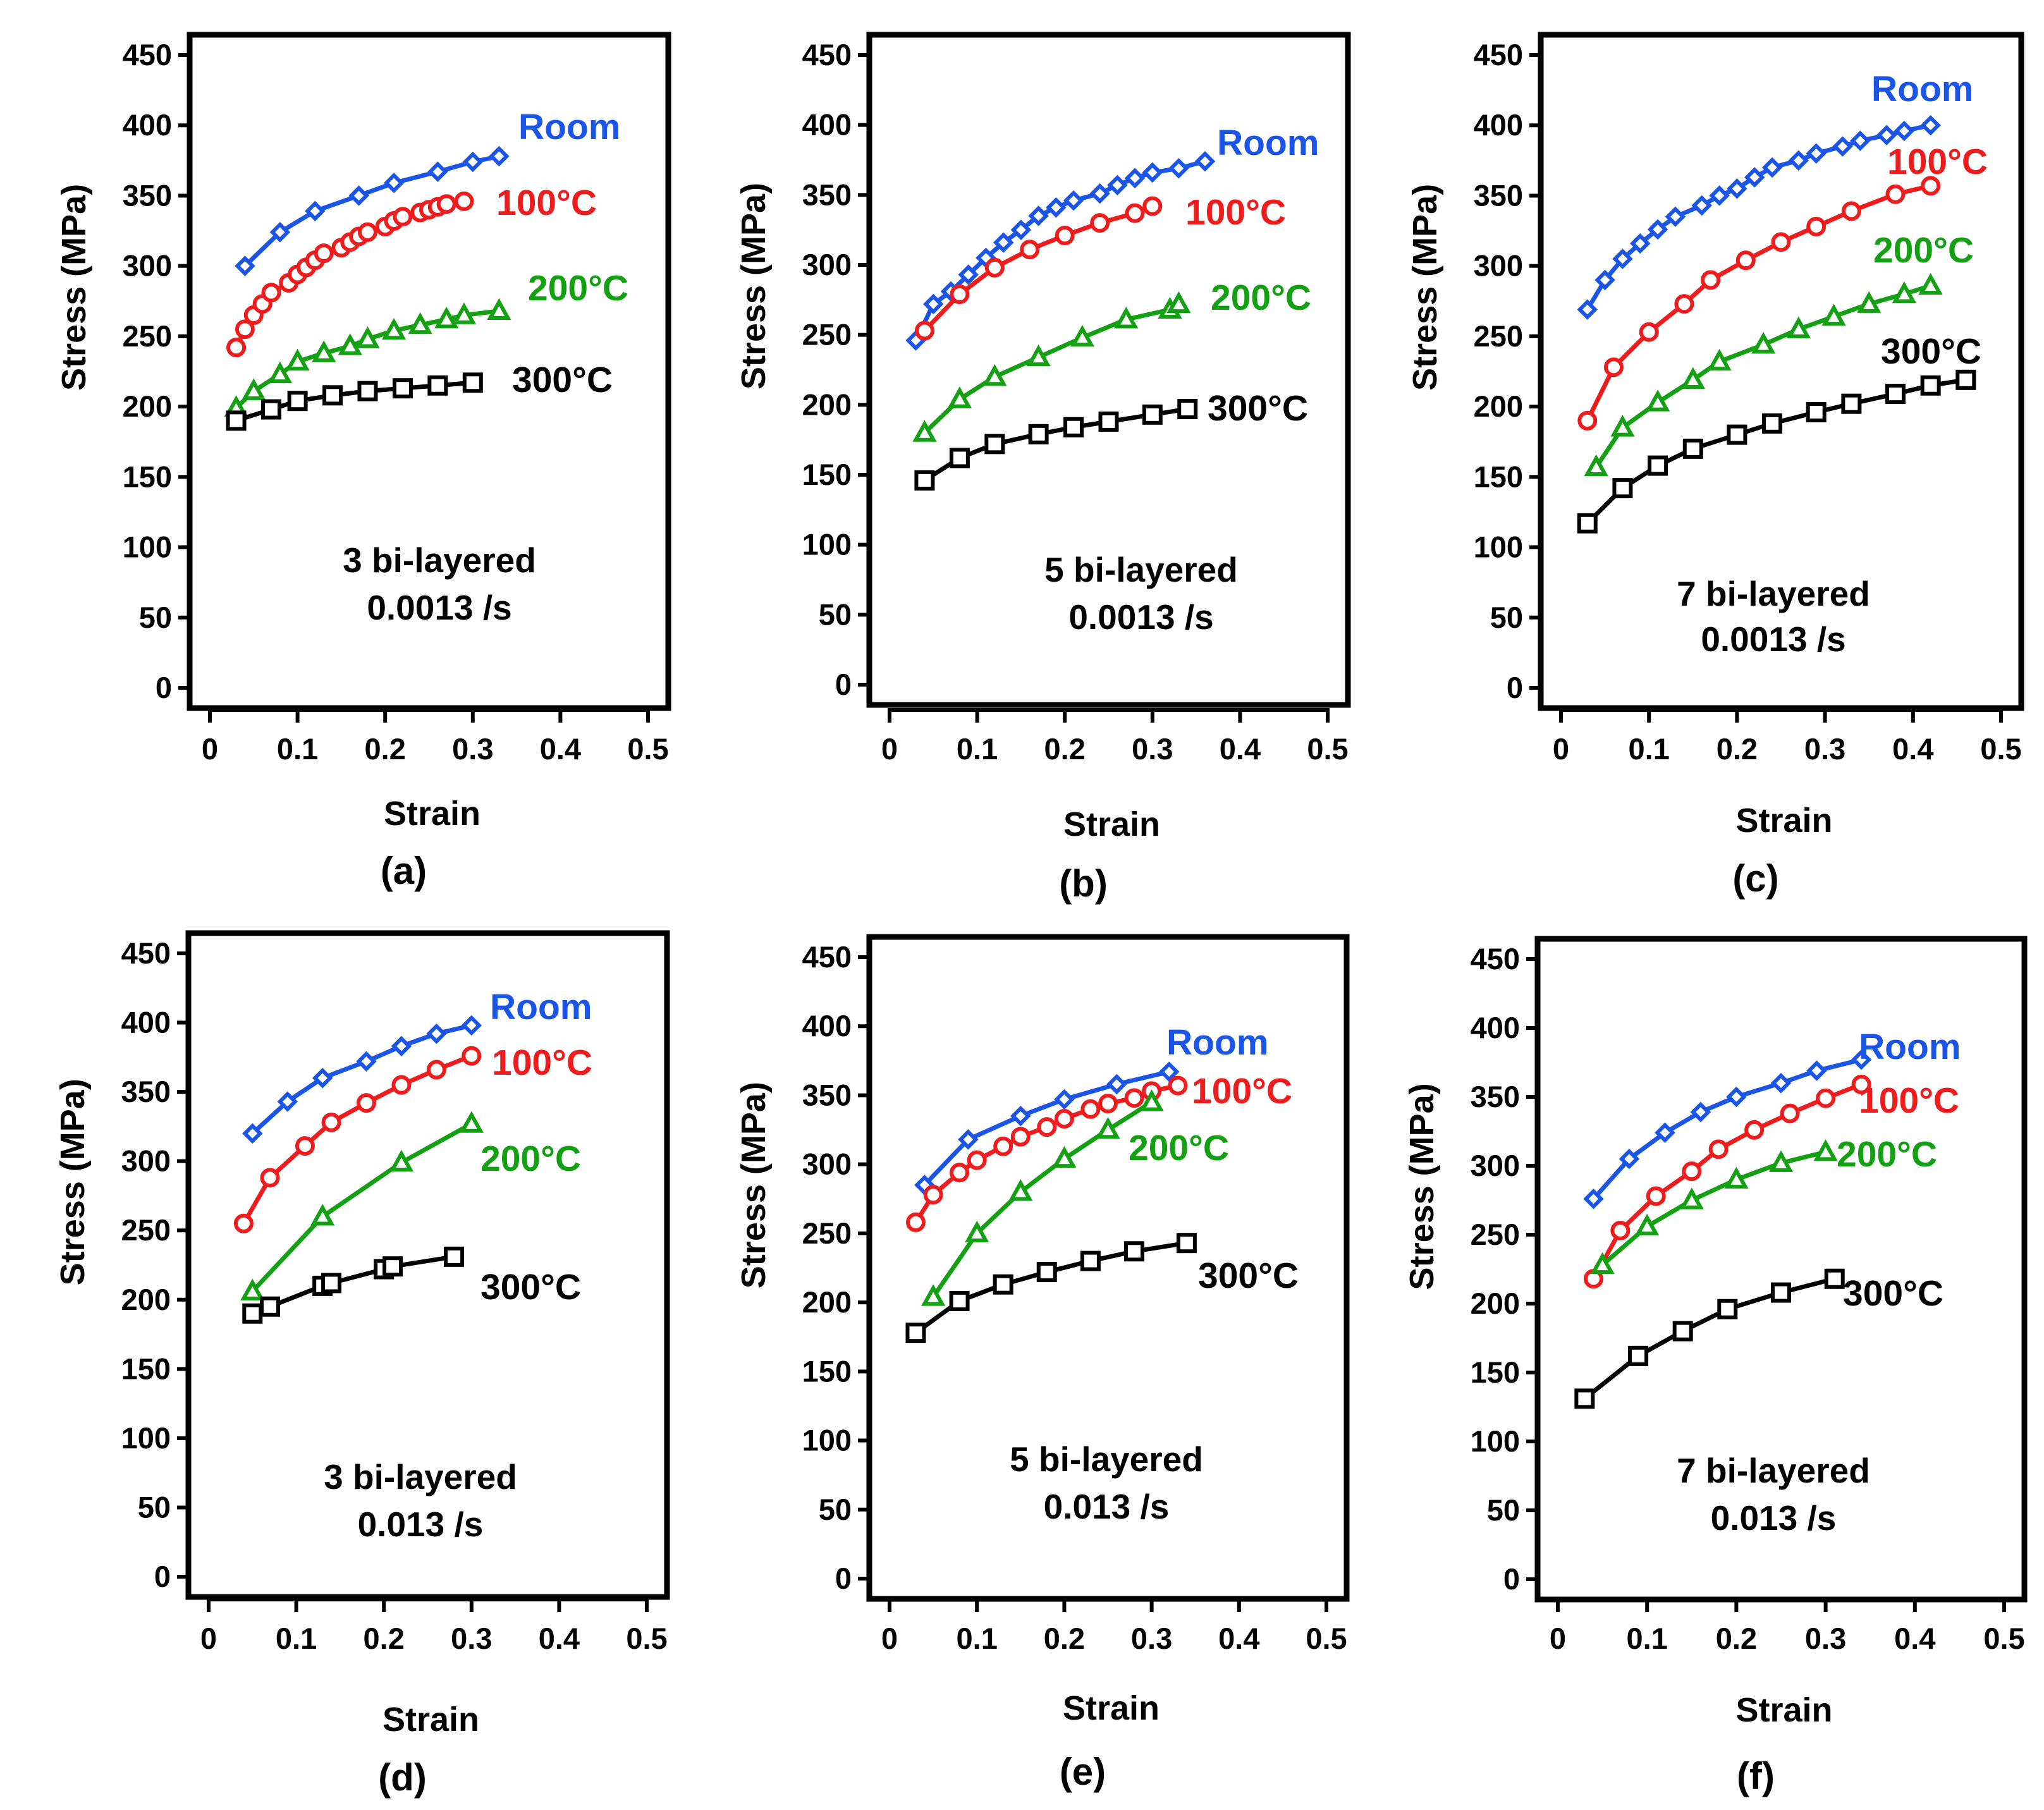  What do you see at coordinates (1496, 1166) in the screenshot?
I see `y-tick-label: 300` at bounding box center [1496, 1166].